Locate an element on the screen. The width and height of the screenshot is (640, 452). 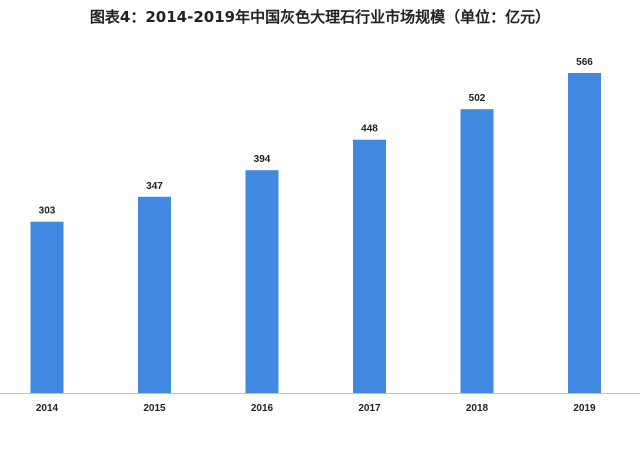
data-label-2015: 347 is located at coordinates (154, 186).